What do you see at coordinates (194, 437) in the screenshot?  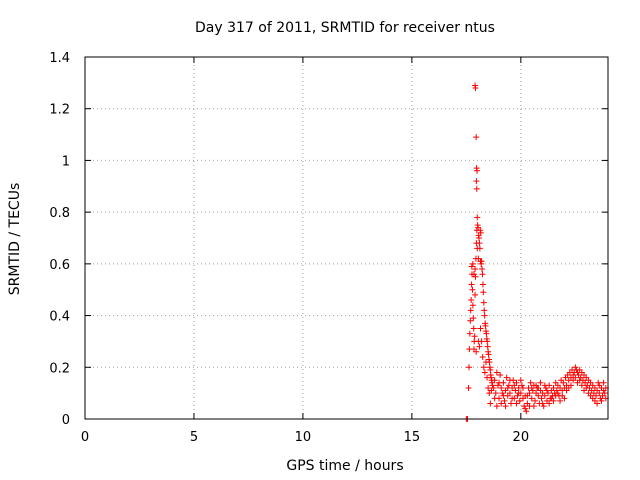 I see `x-tick-label: 5` at bounding box center [194, 437].